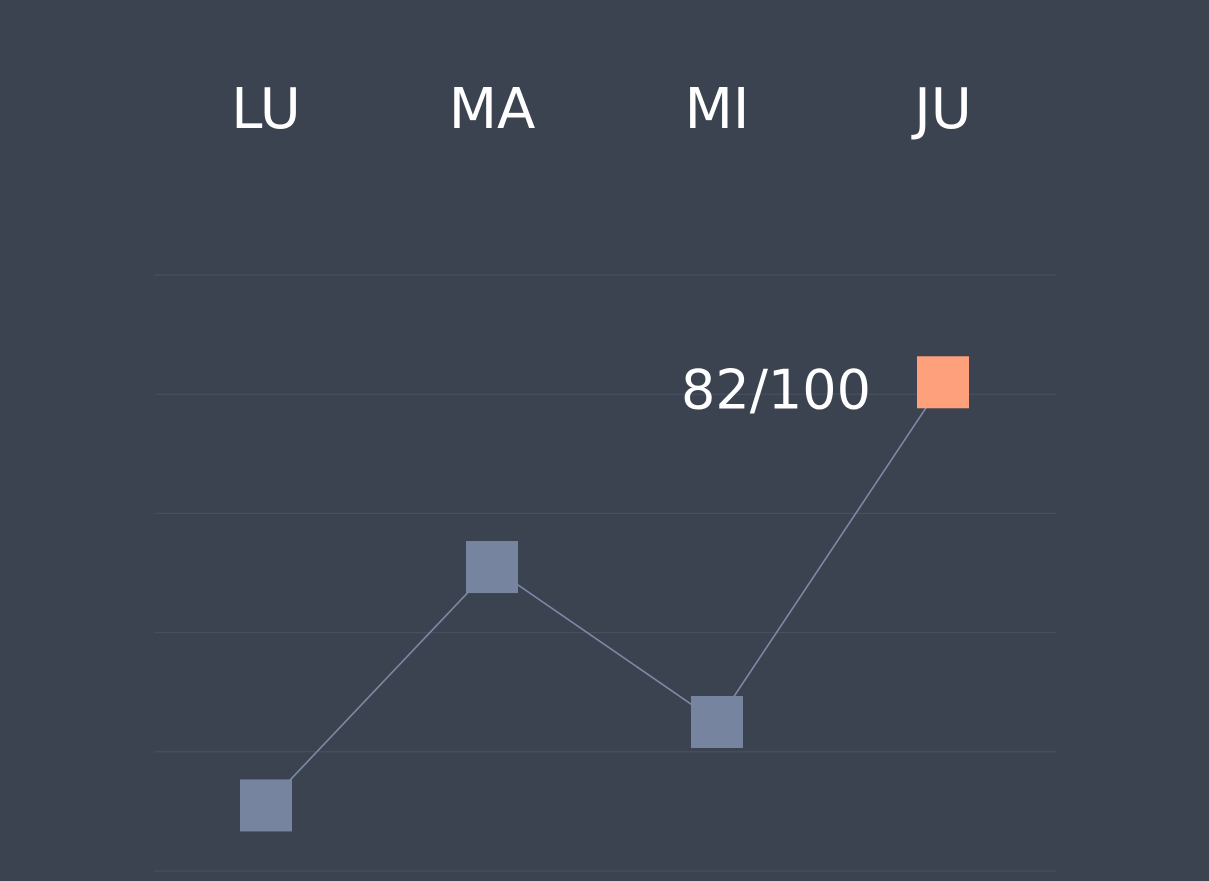 The height and width of the screenshot is (881, 1209). Describe the element at coordinates (941, 109) in the screenshot. I see `category-label-ju: JU` at that location.